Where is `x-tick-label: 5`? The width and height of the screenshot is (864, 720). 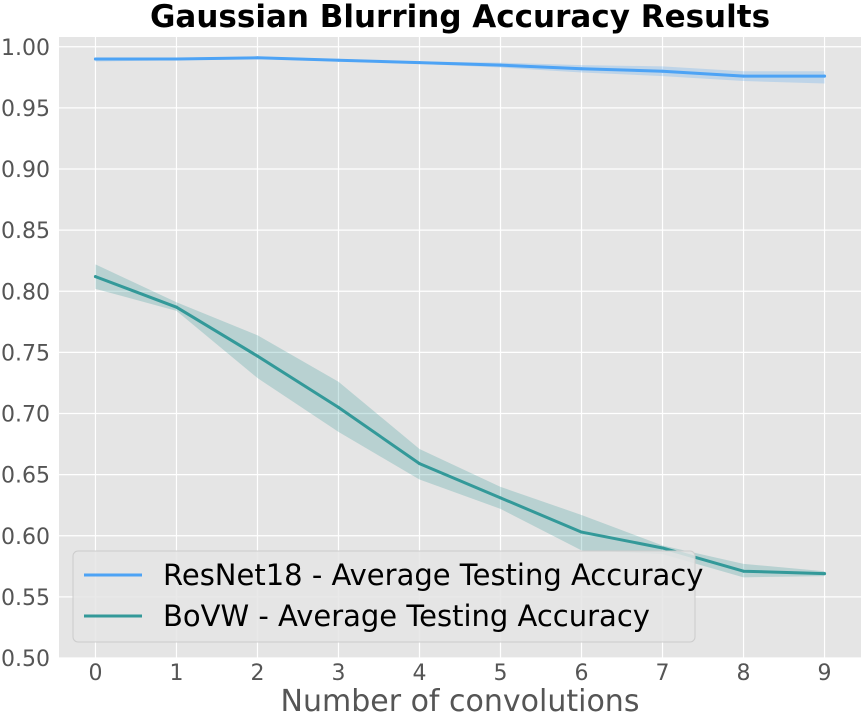
x-tick-label: 5 is located at coordinates (501, 673).